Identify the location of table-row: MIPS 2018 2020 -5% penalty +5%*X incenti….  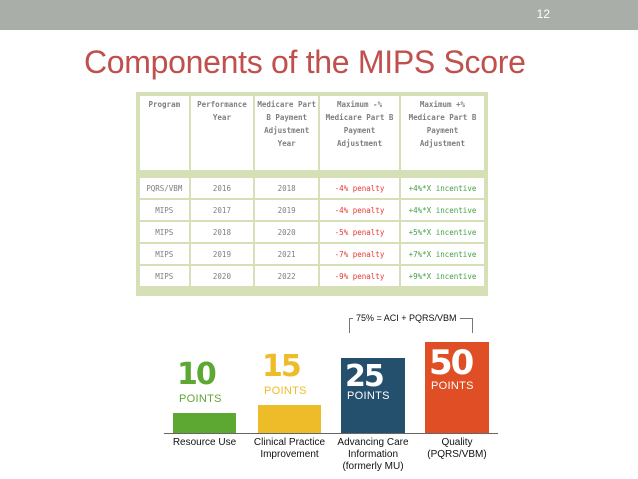
(312, 232).